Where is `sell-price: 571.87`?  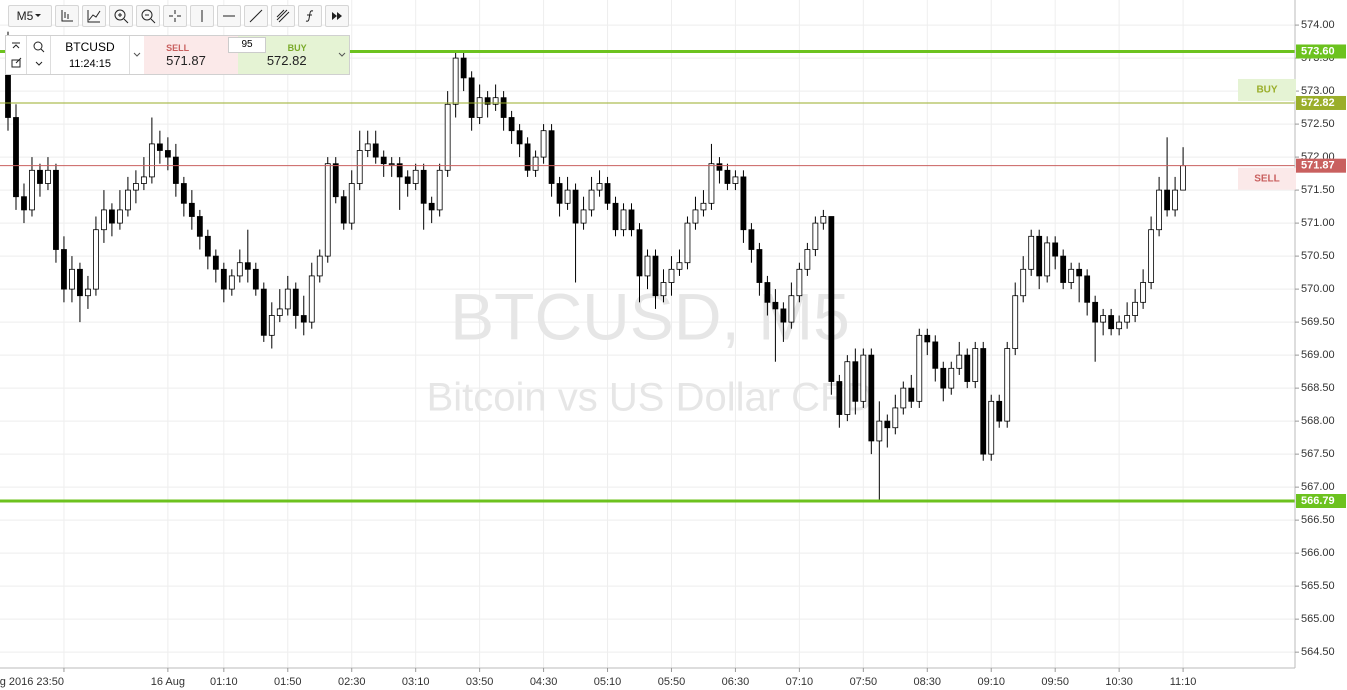
sell-price: 571.87 is located at coordinates (186, 60).